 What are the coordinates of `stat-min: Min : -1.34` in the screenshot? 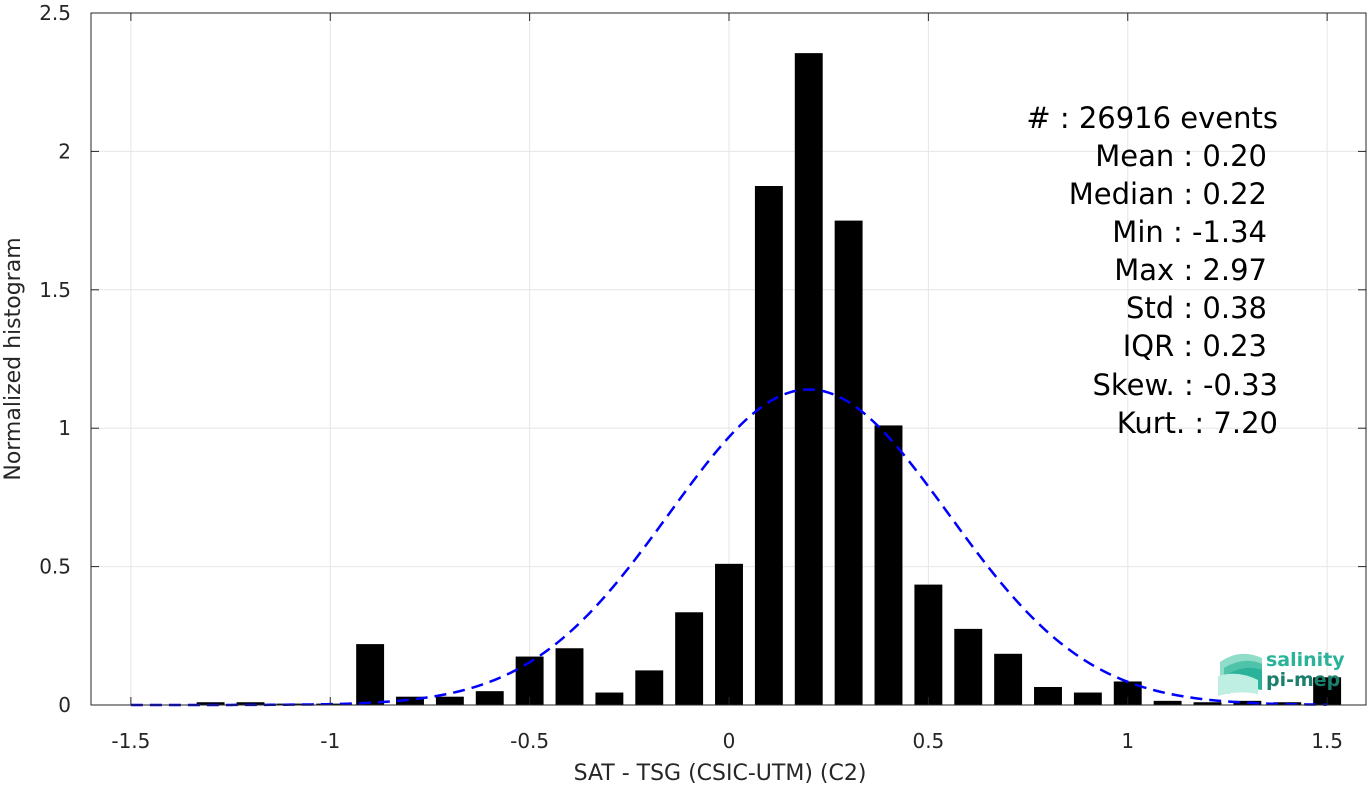 It's located at (1189, 232).